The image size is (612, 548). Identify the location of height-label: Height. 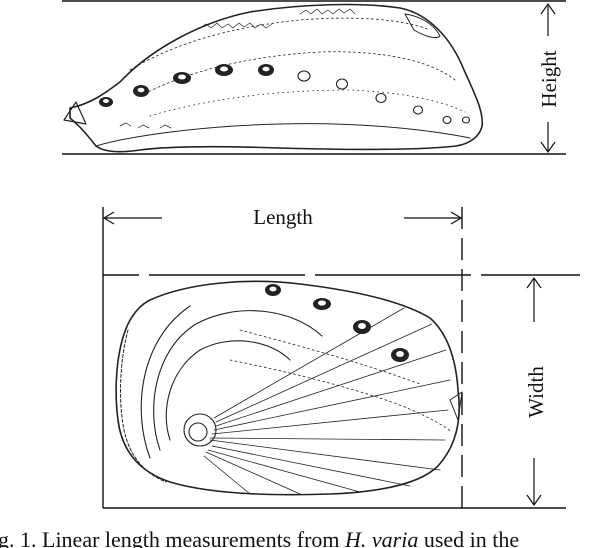
(549, 78).